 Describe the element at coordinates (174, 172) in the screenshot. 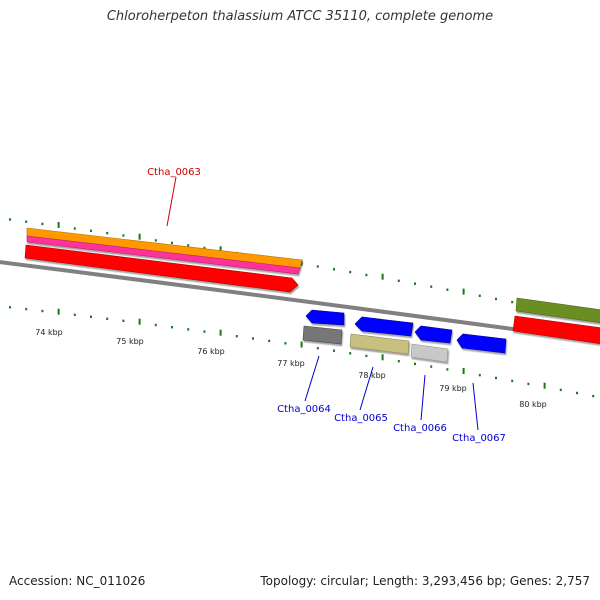

I see `gene-label-ctha-0063: Ctha_0063` at that location.